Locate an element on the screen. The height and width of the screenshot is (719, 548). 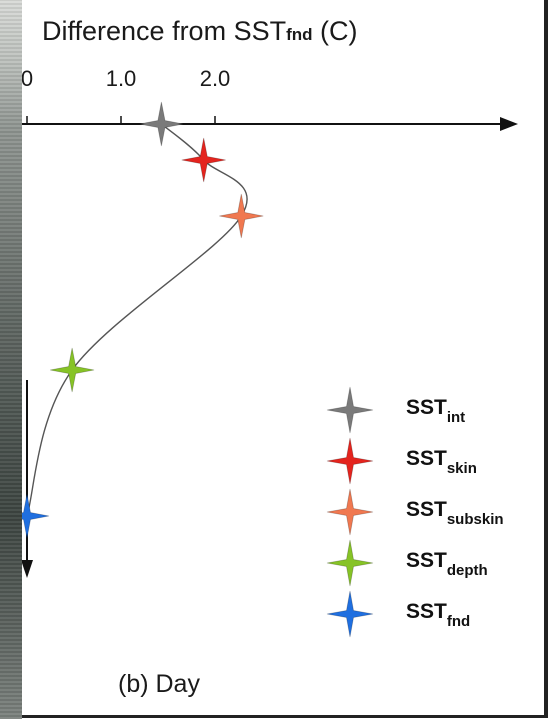
marker-sst-int is located at coordinates (161, 124).